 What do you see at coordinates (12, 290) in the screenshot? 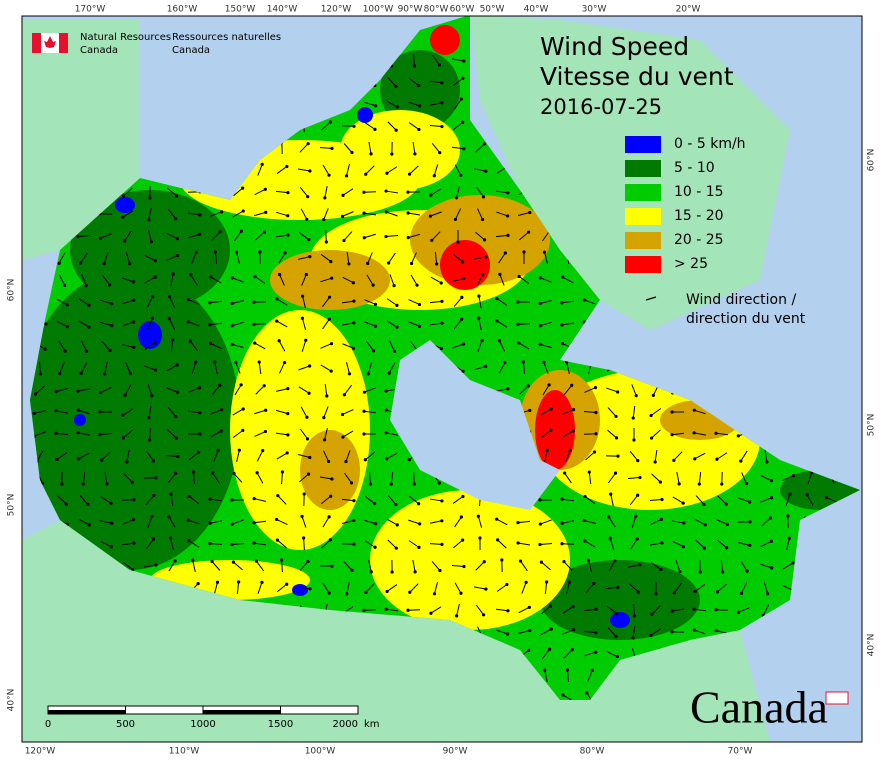
I see `graticule-label: 60°N` at bounding box center [12, 290].